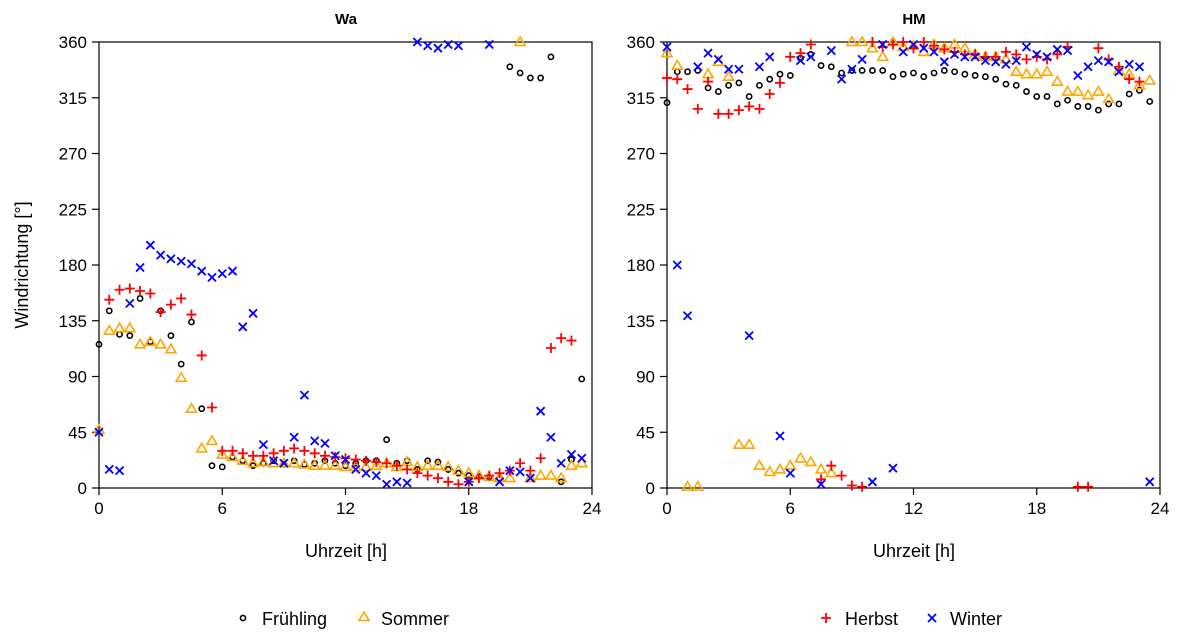 The height and width of the screenshot is (635, 1184). What do you see at coordinates (77, 432) in the screenshot?
I see `y-tick-label: 45` at bounding box center [77, 432].